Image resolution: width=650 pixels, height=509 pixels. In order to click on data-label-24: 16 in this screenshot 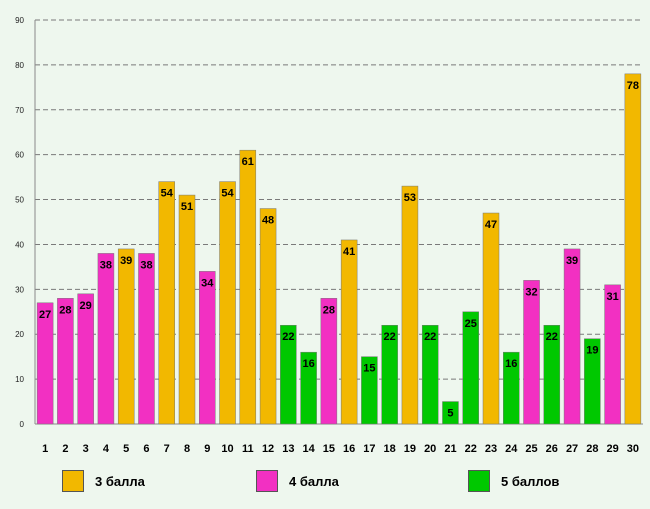, I will do `click(511, 364)`.